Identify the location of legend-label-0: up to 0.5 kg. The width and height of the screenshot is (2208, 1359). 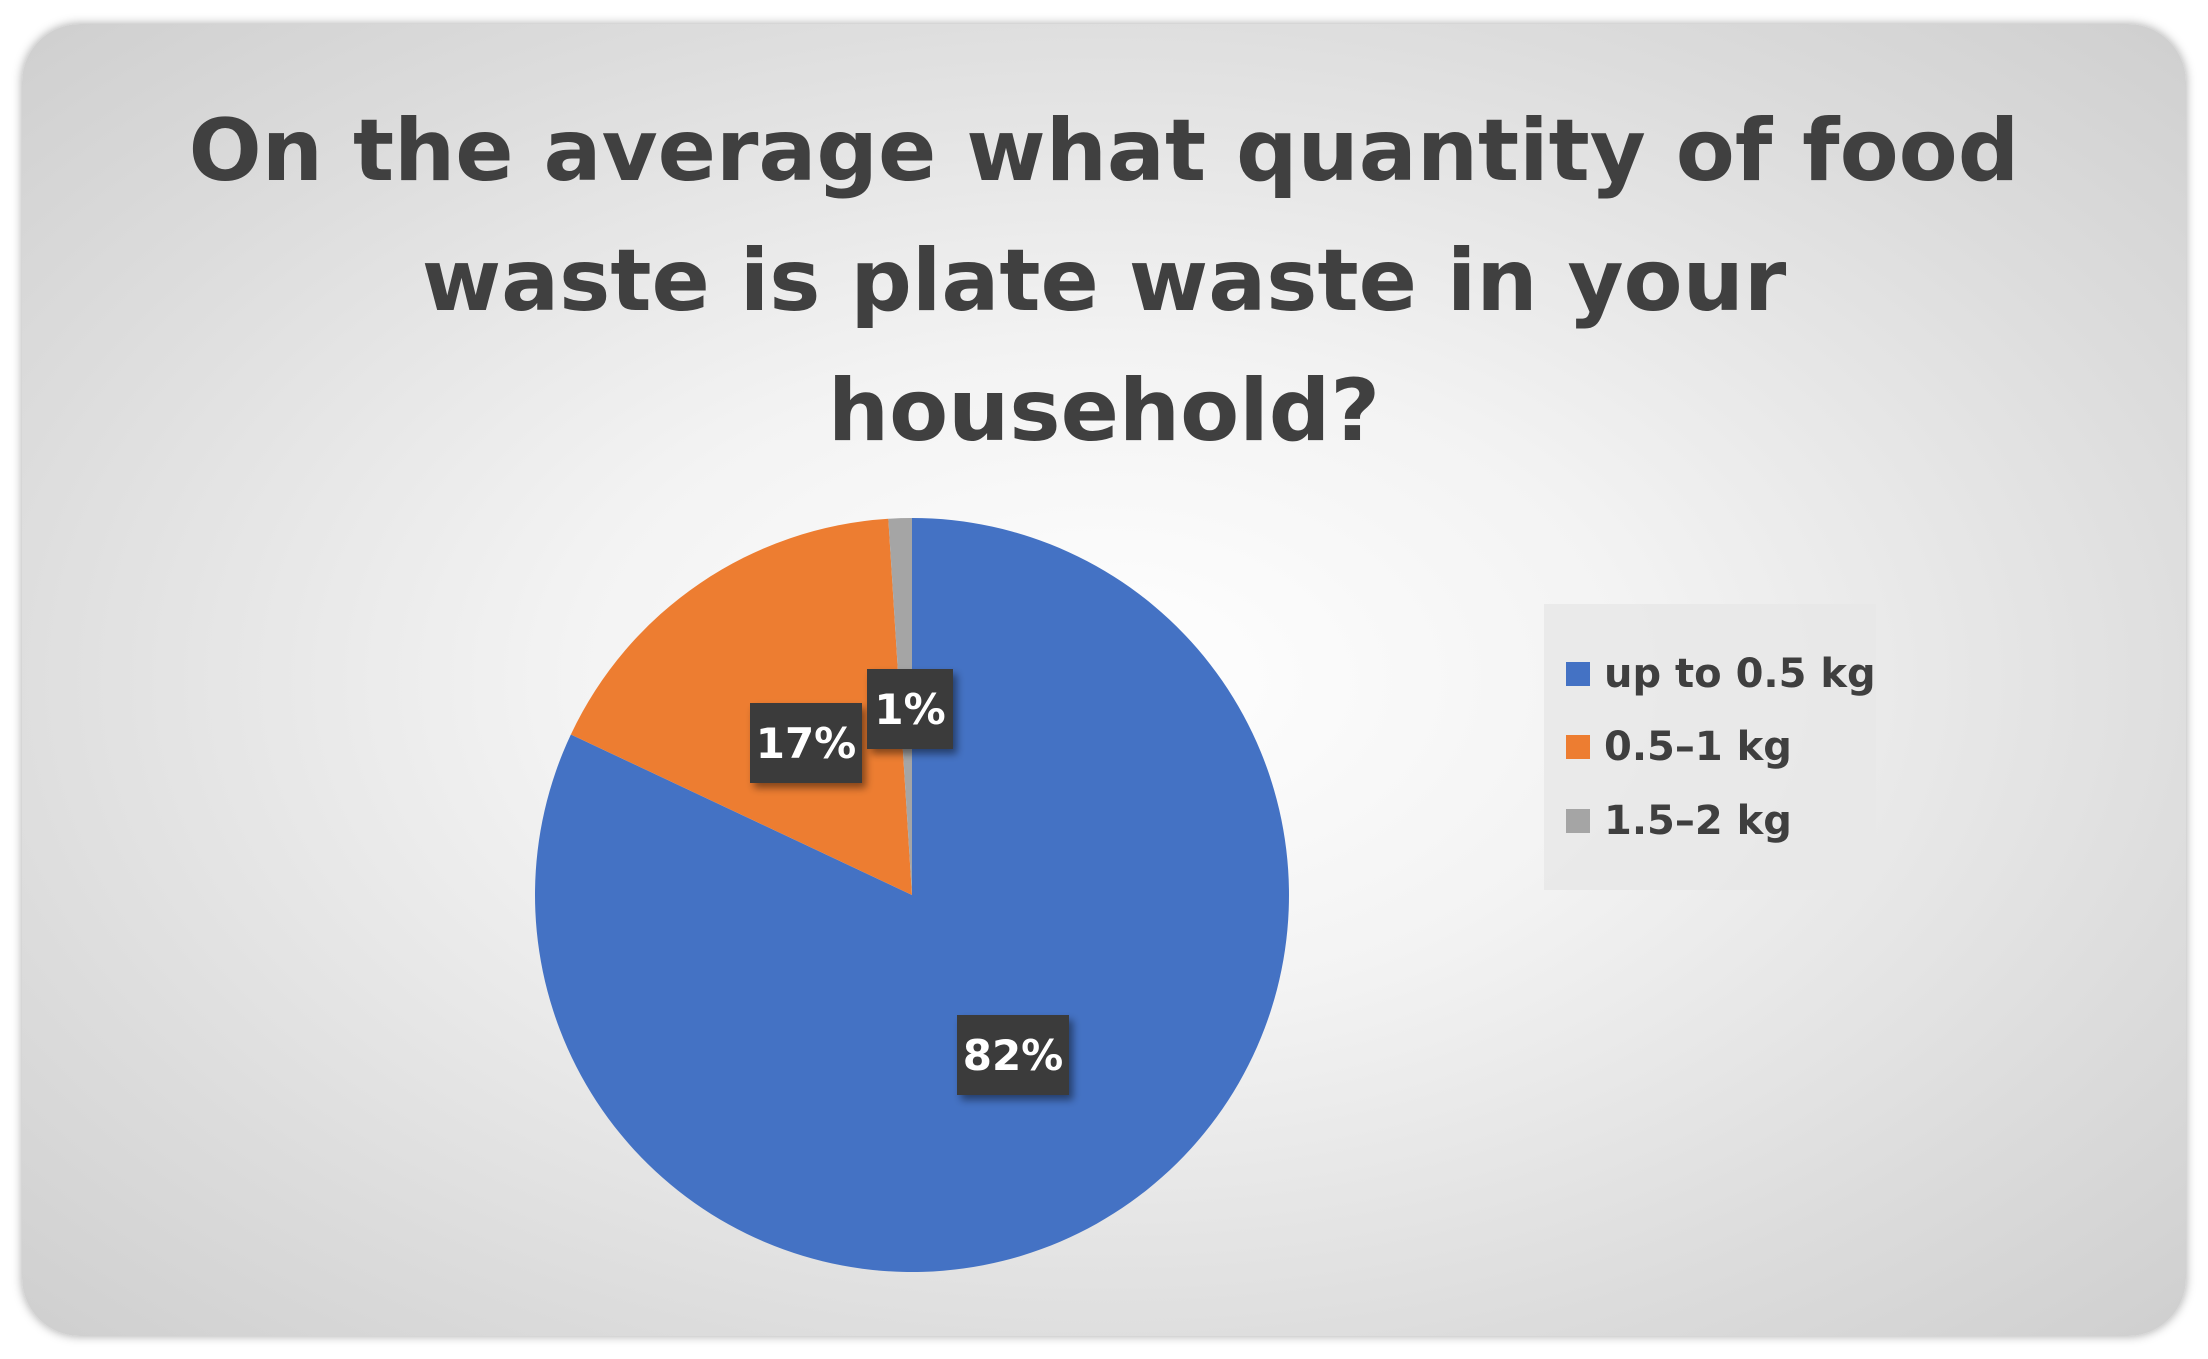
(1740, 674).